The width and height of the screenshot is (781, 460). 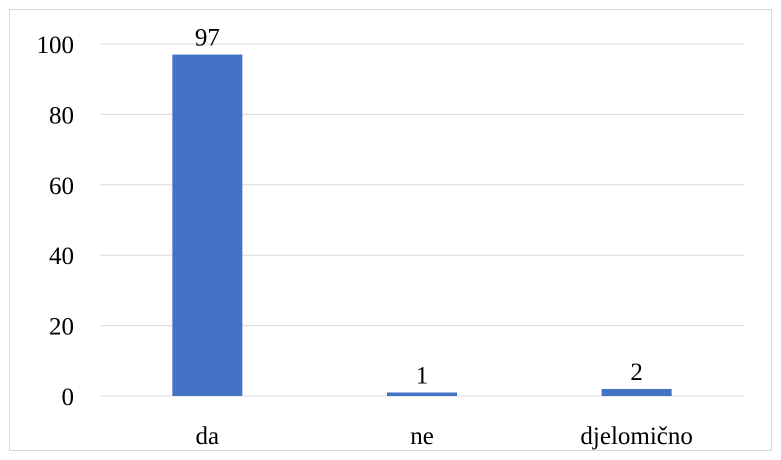 I want to click on y-tick-label: 0, so click(x=68, y=397).